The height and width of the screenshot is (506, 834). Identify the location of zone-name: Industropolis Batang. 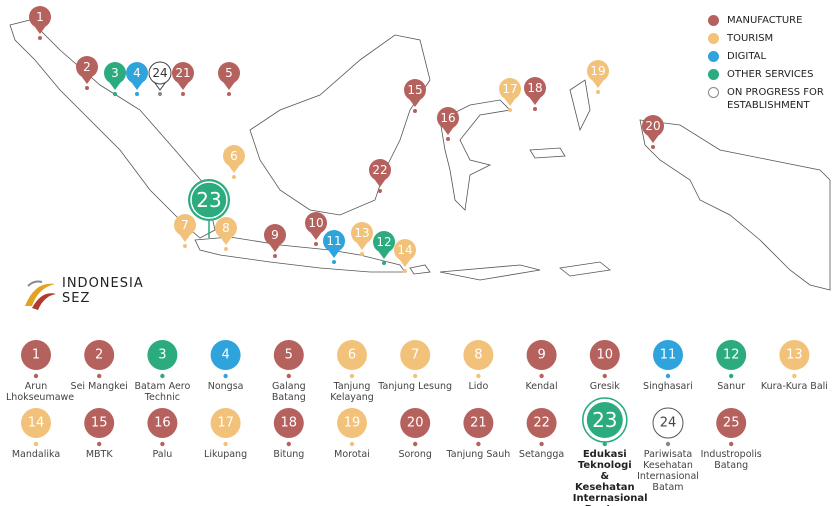
(731, 460).